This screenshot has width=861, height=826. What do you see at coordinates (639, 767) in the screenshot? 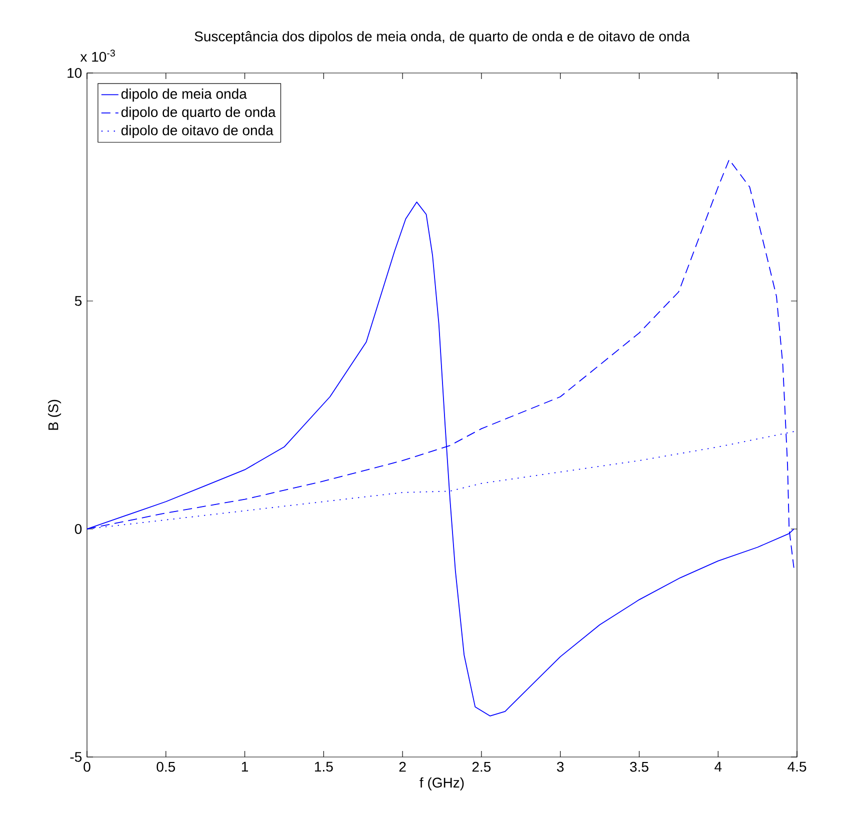
I see `x-tick-label: 3.5` at bounding box center [639, 767].